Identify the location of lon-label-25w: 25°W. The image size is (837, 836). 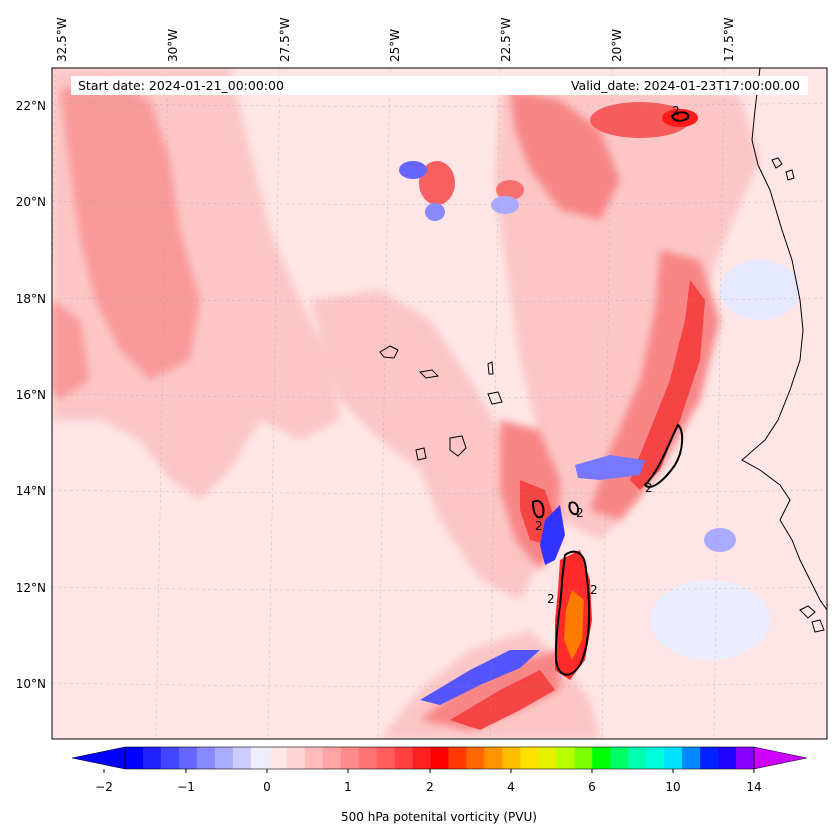
(395, 45).